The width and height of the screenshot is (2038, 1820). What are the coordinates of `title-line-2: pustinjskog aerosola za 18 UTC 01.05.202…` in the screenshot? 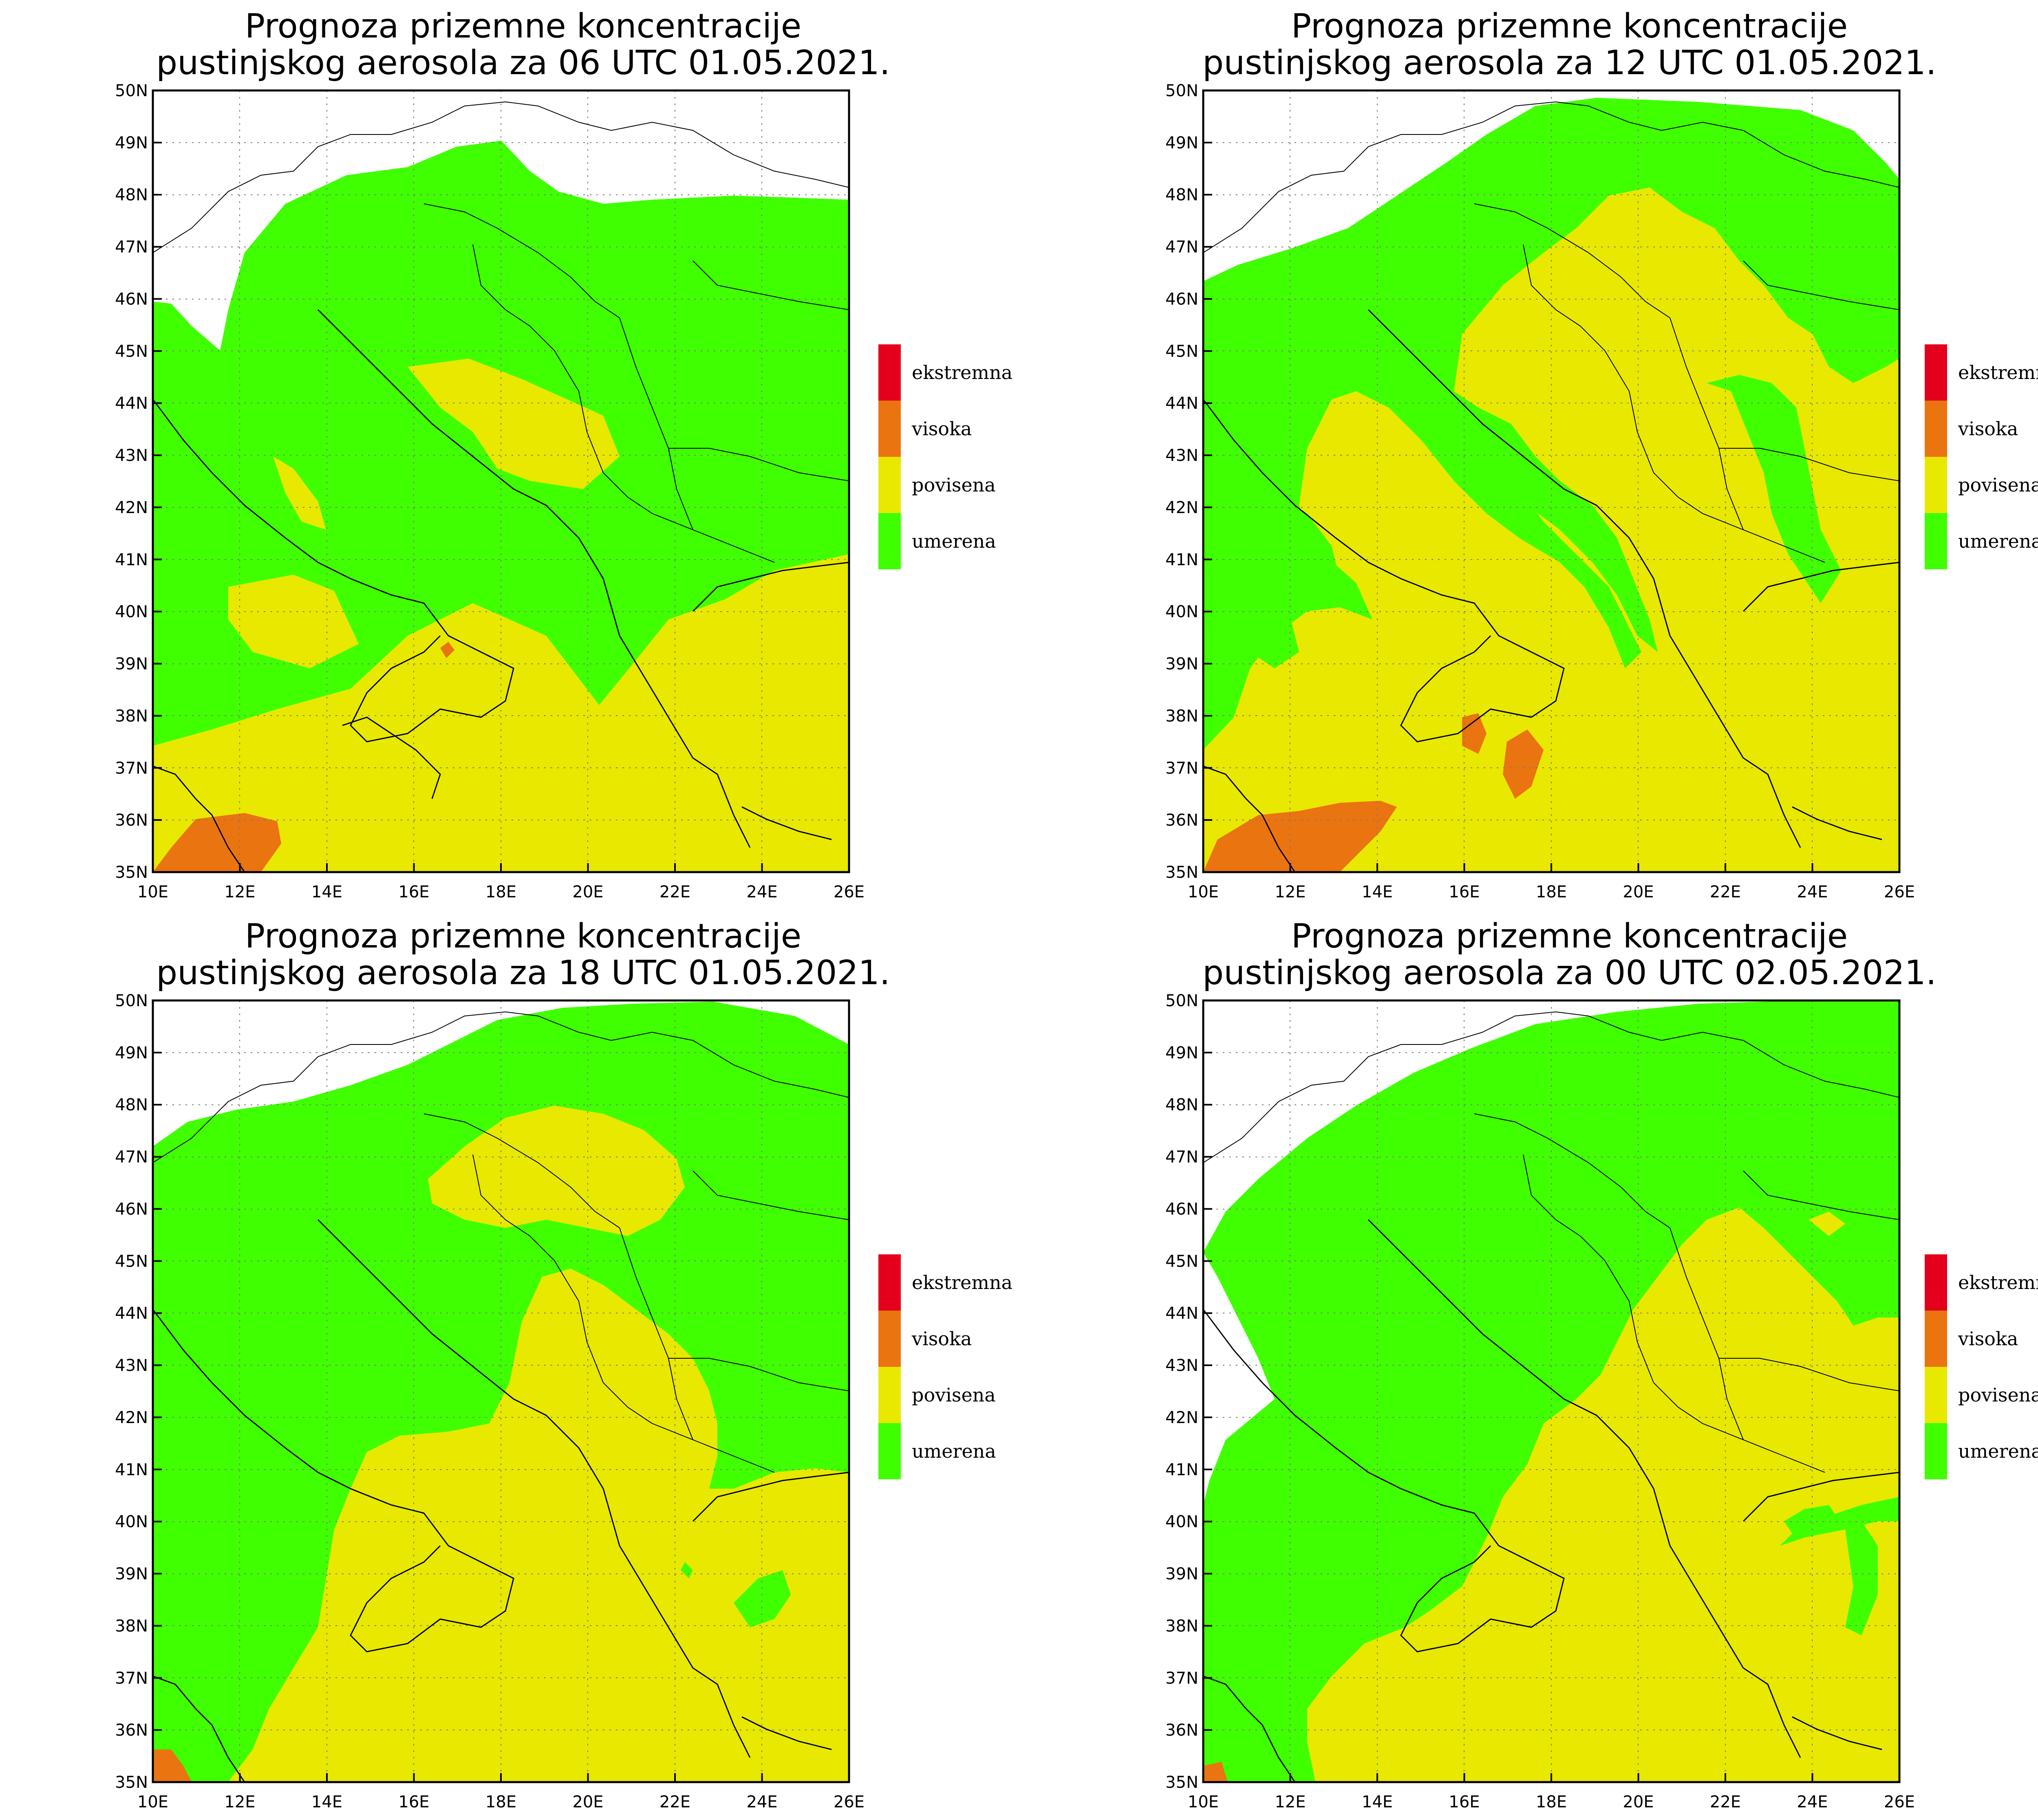 It's located at (523, 973).